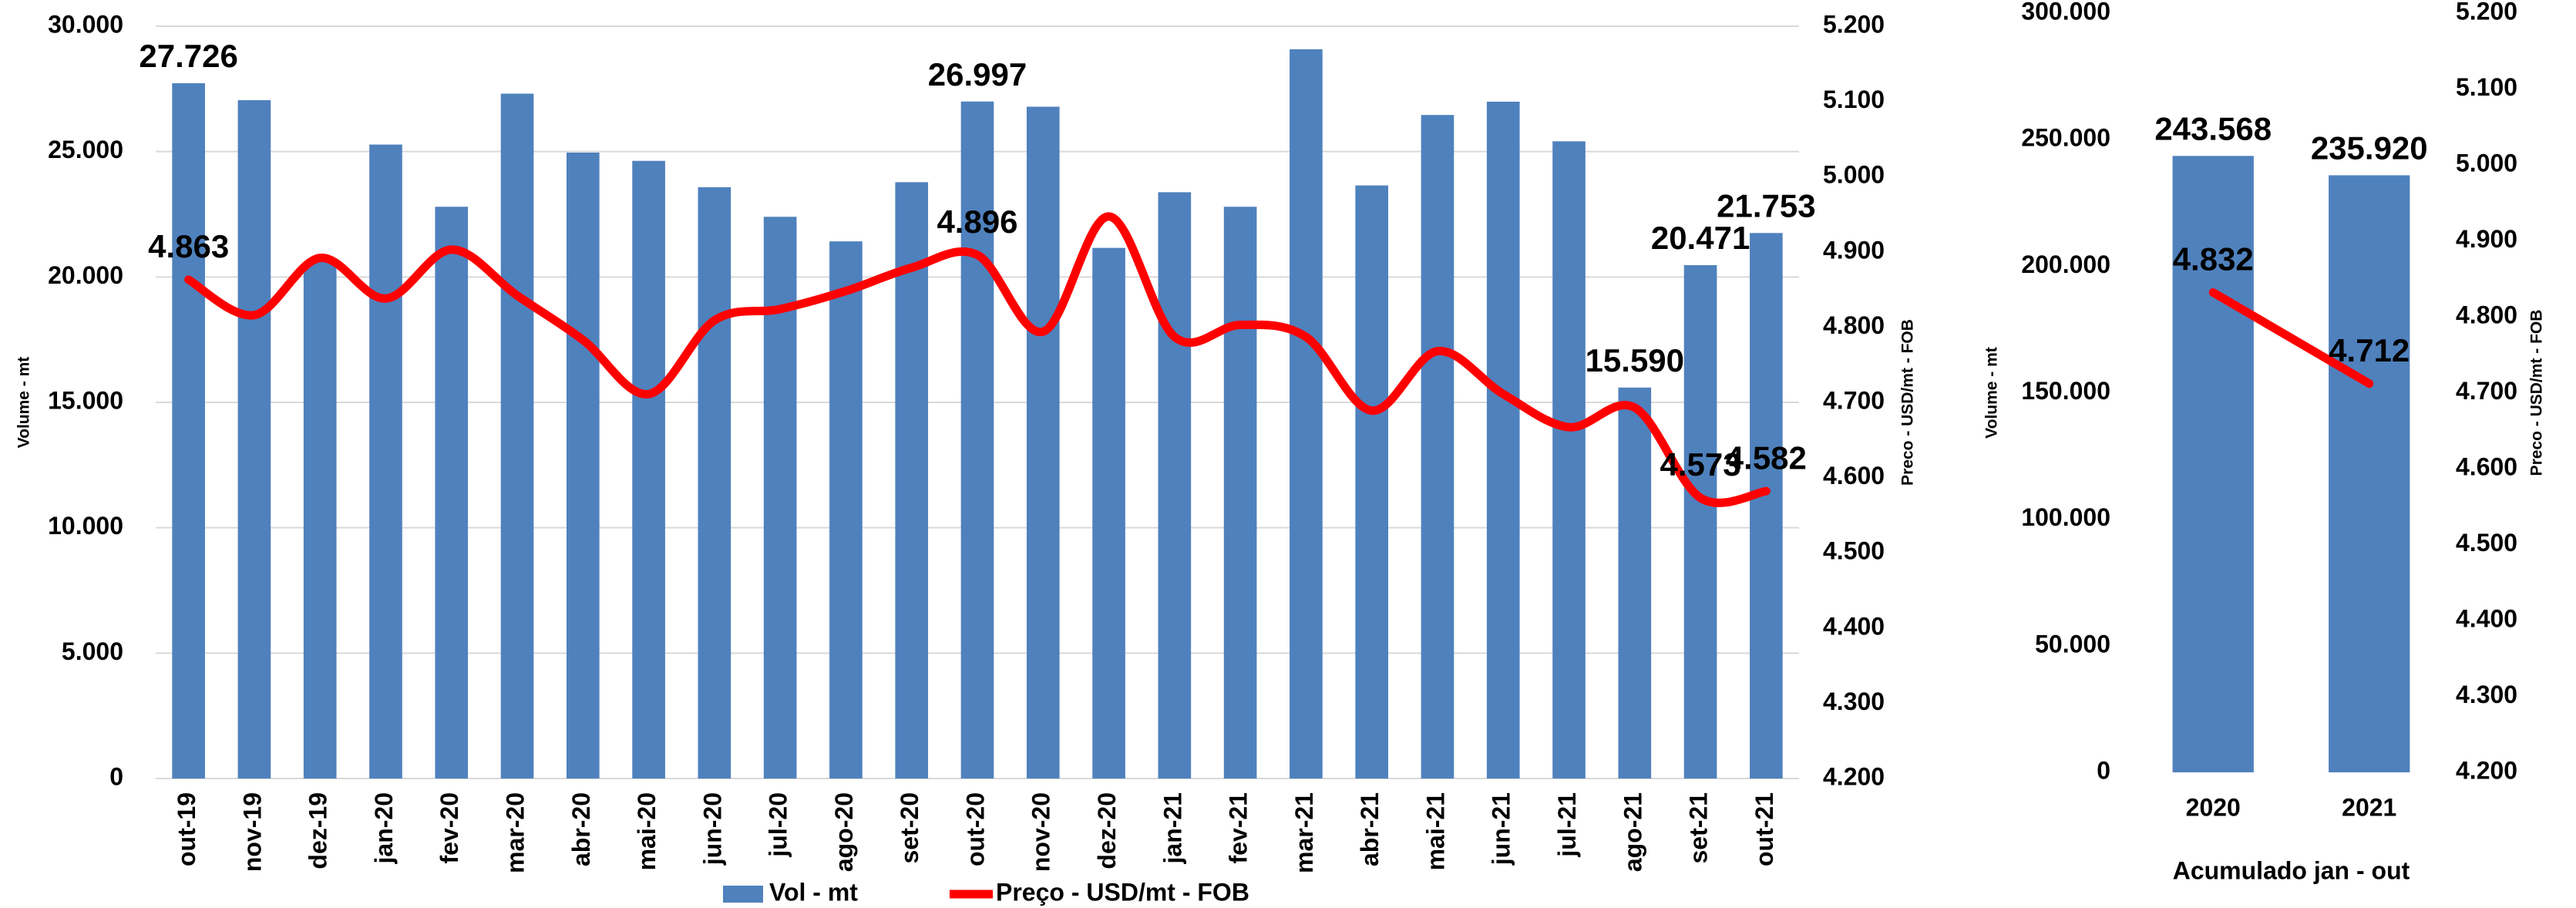 This screenshot has width=2576, height=908. Describe the element at coordinates (1370, 829) in the screenshot. I see `x-tick-label: abr-21` at that location.